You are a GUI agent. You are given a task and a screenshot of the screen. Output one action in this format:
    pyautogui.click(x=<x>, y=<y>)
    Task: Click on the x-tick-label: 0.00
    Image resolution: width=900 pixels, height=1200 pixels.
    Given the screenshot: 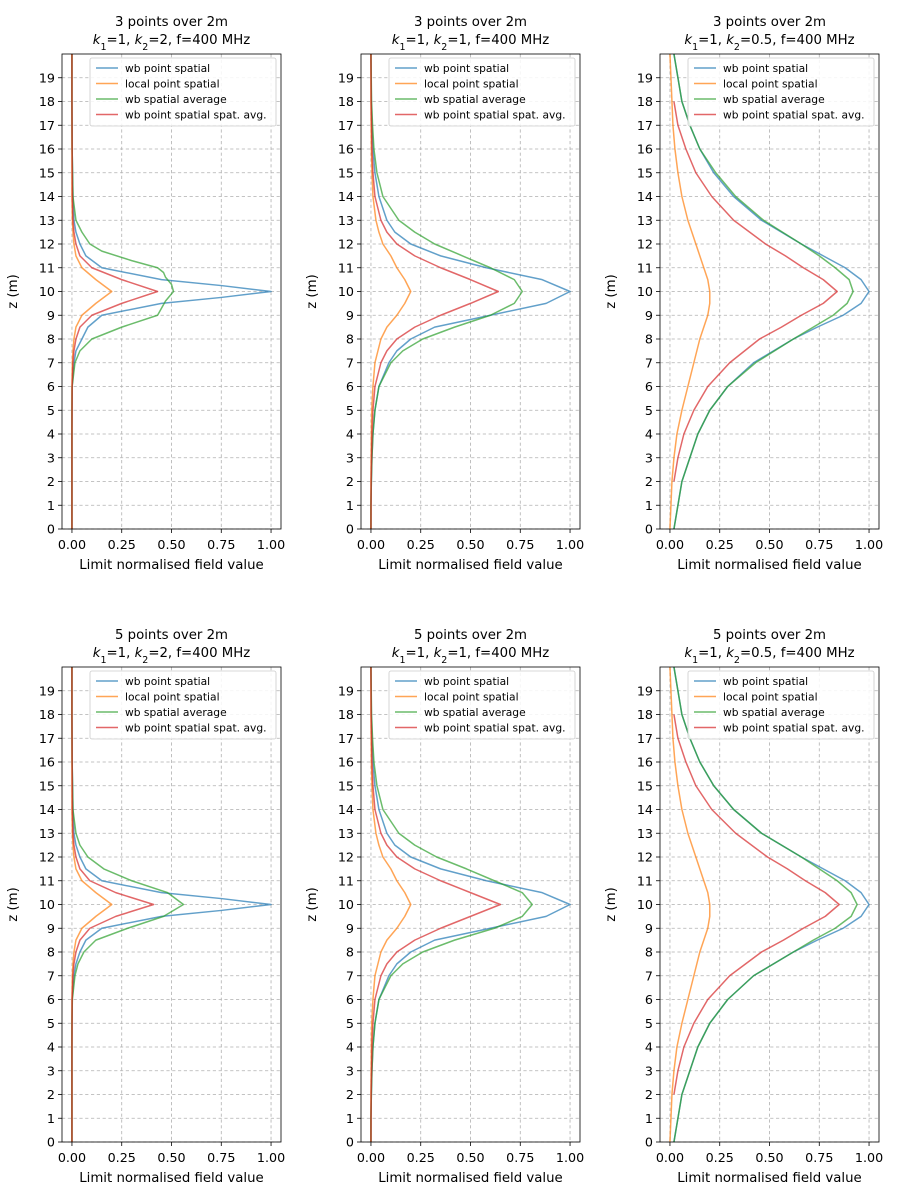 What is the action you would take?
    pyautogui.click(x=670, y=1157)
    